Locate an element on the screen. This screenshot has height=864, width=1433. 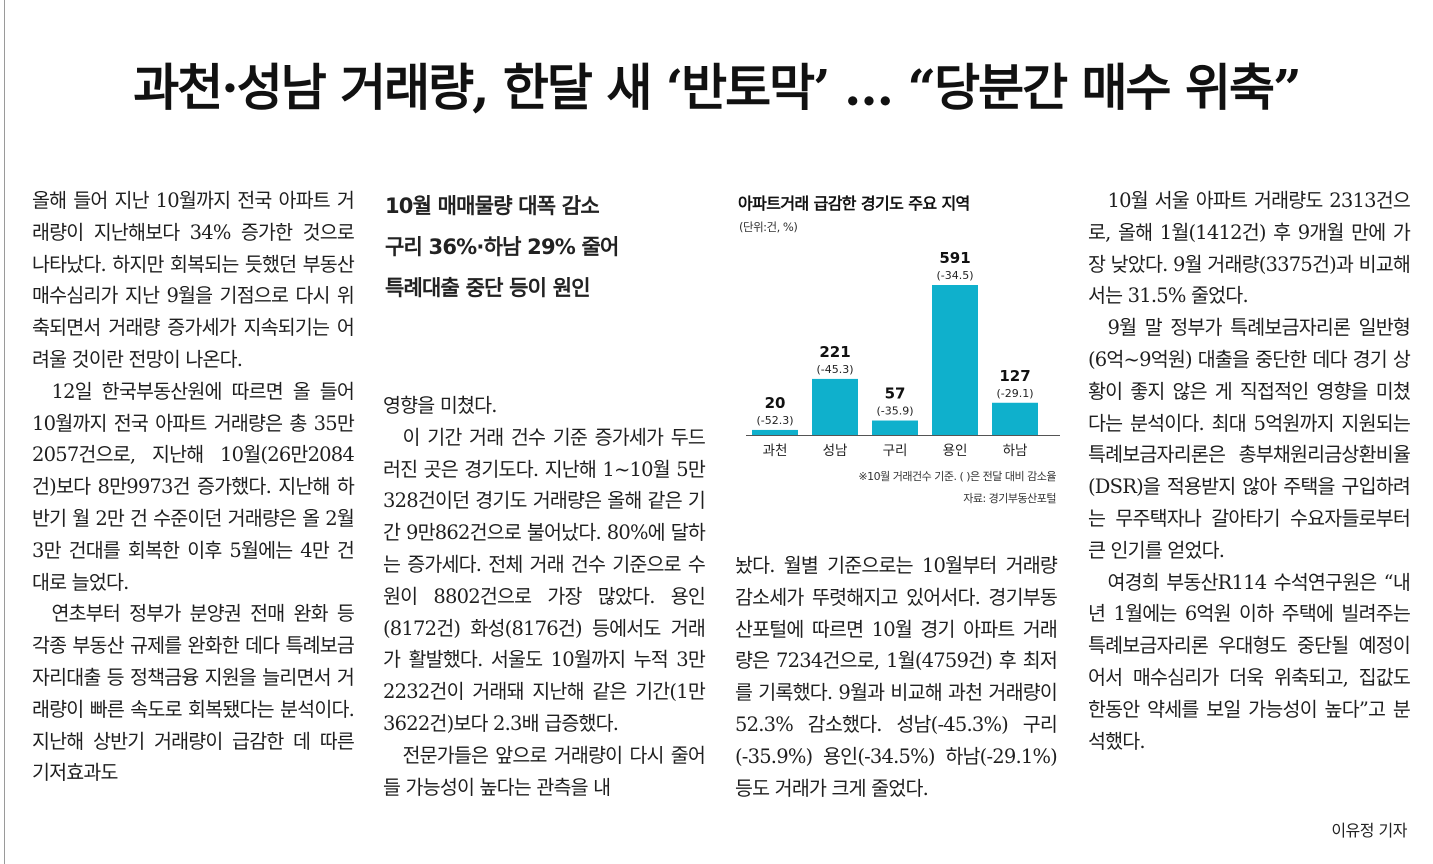
chart-note: ※10월 거래건수 기준. ( )은 전달 대비 감소율 is located at coordinates (957, 476).